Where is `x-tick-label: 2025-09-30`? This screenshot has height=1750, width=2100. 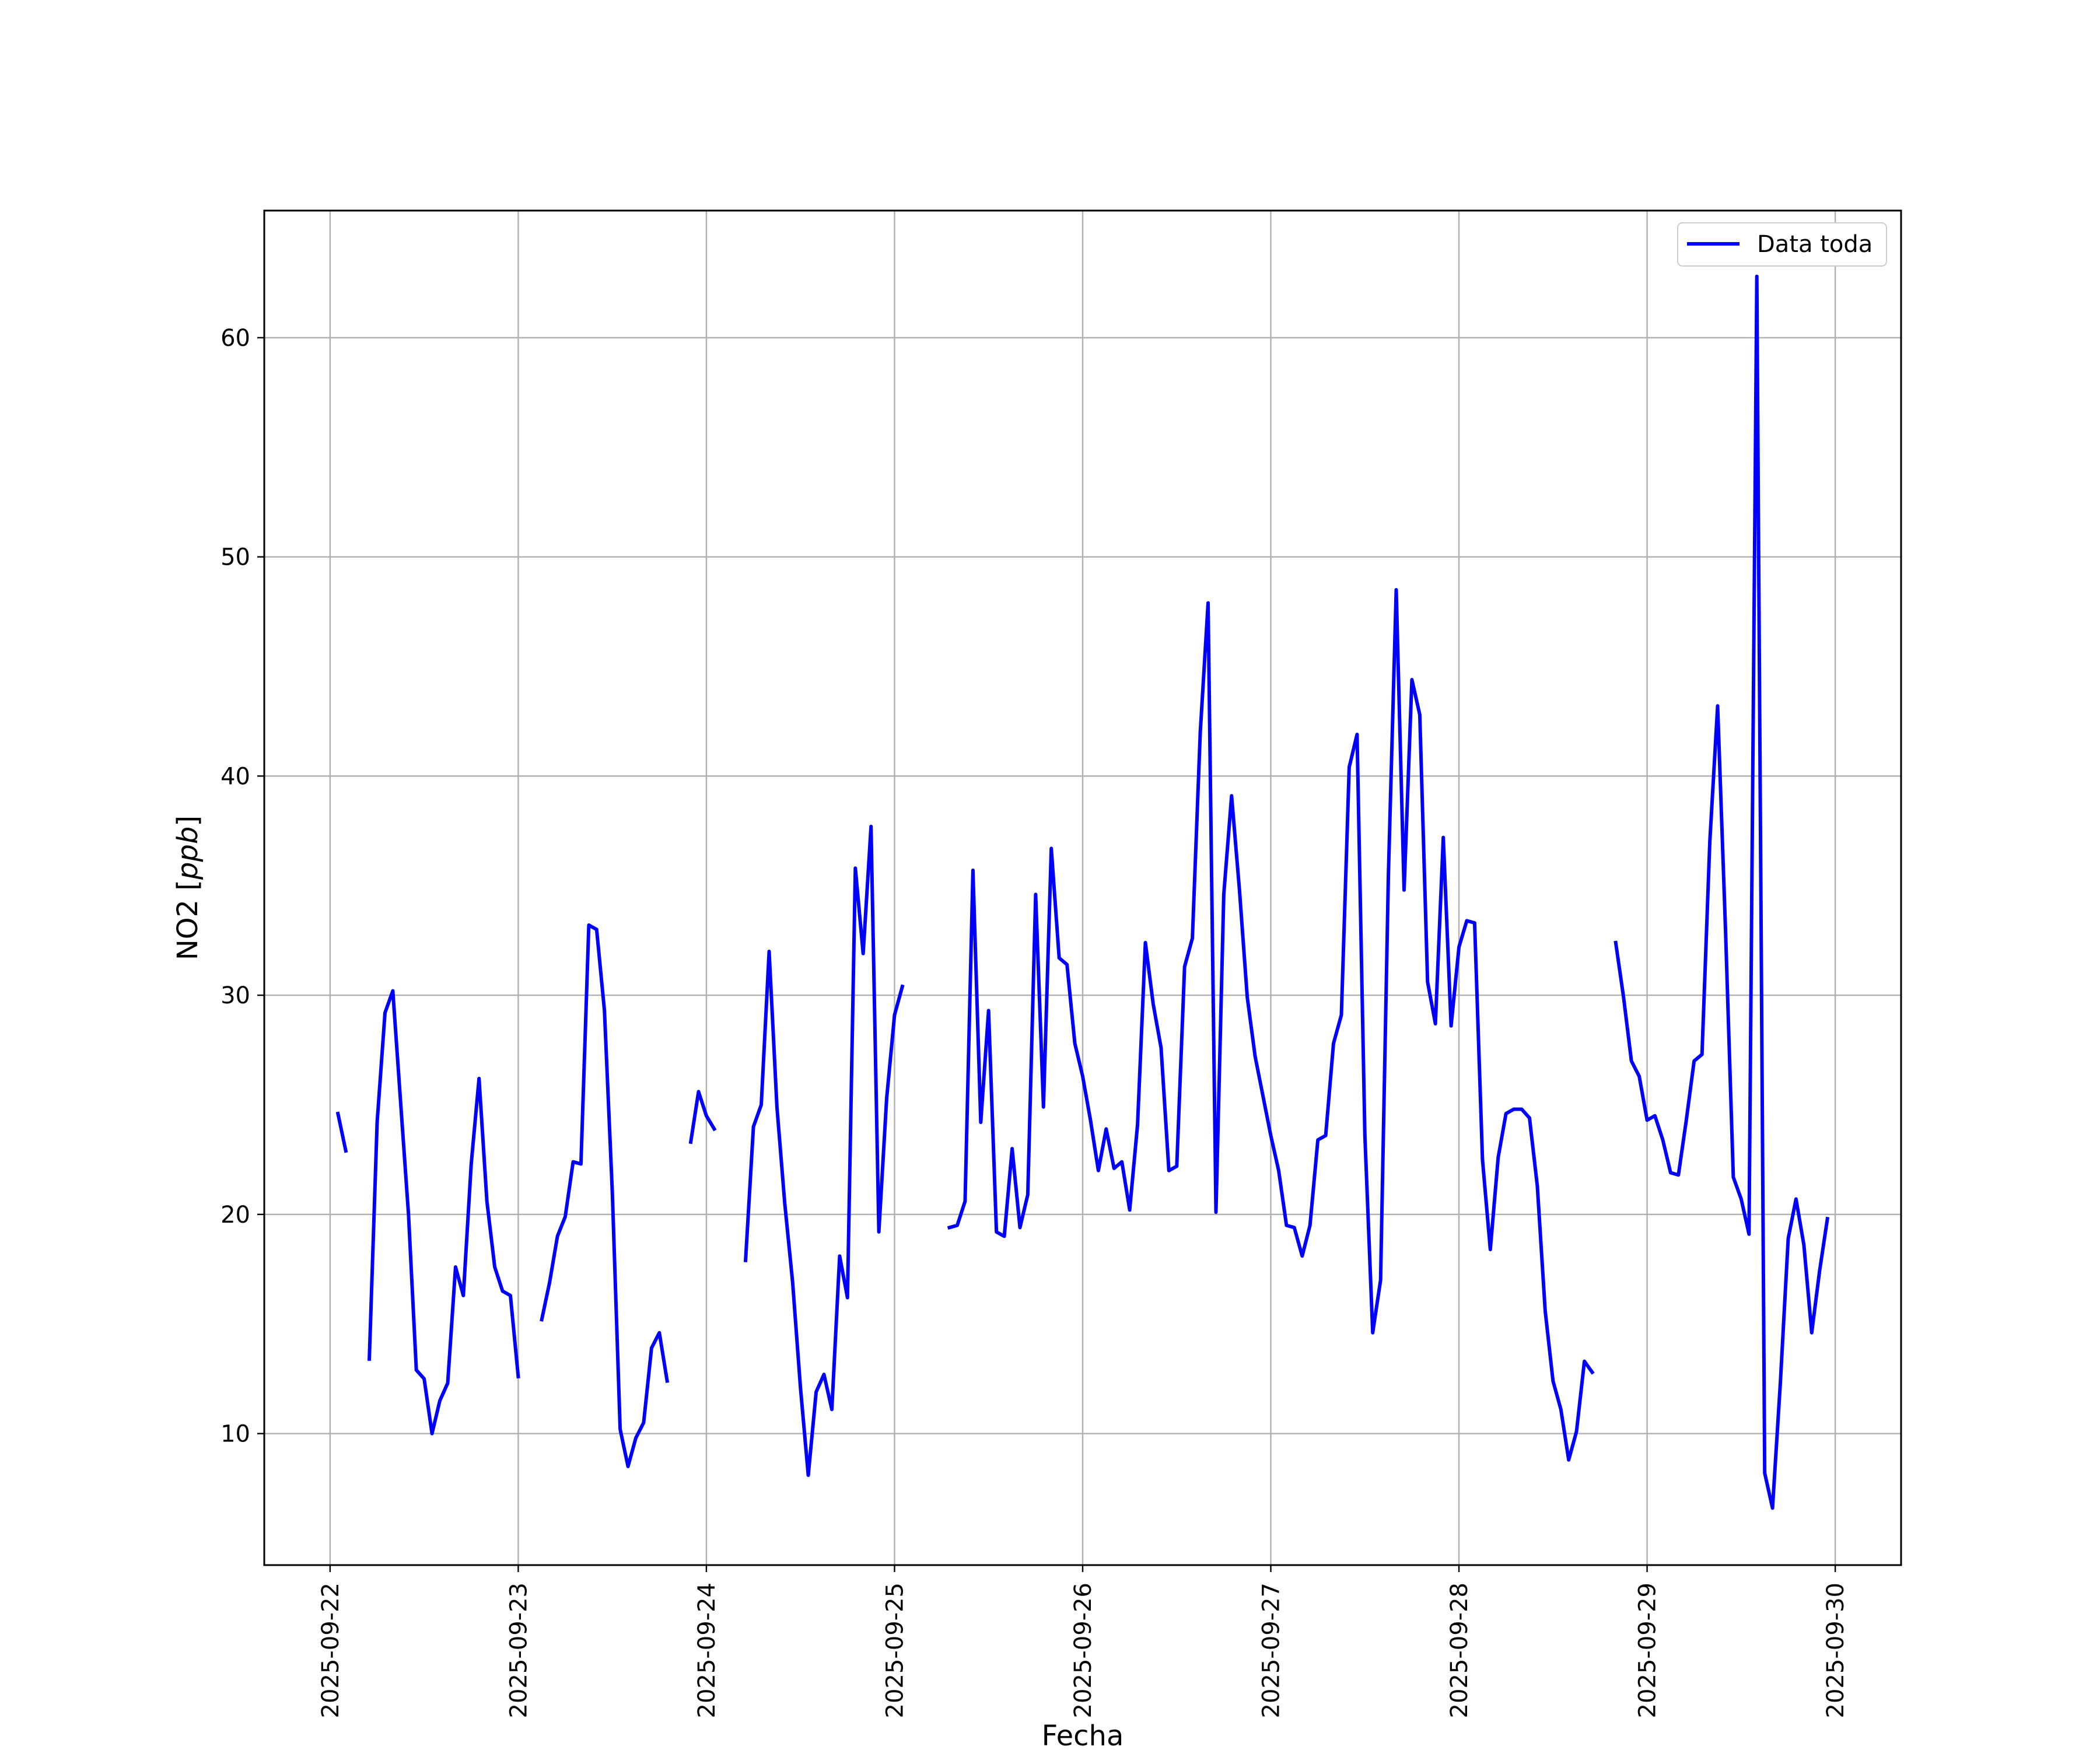
x-tick-label: 2025-09-30 is located at coordinates (1835, 1650).